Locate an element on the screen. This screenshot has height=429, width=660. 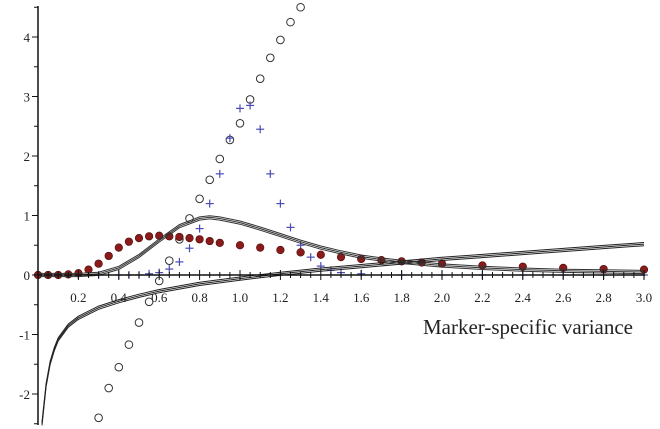
x-tick-label: 2.2 is located at coordinates (482, 297).